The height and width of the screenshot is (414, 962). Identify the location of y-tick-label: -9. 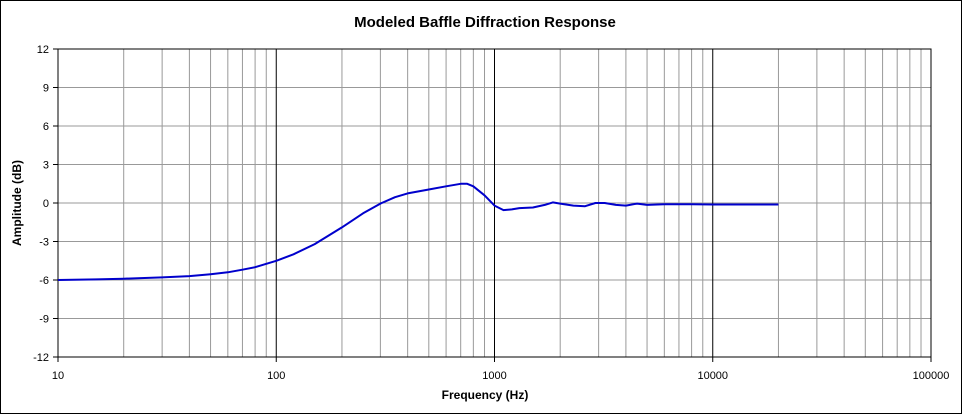
(44, 320).